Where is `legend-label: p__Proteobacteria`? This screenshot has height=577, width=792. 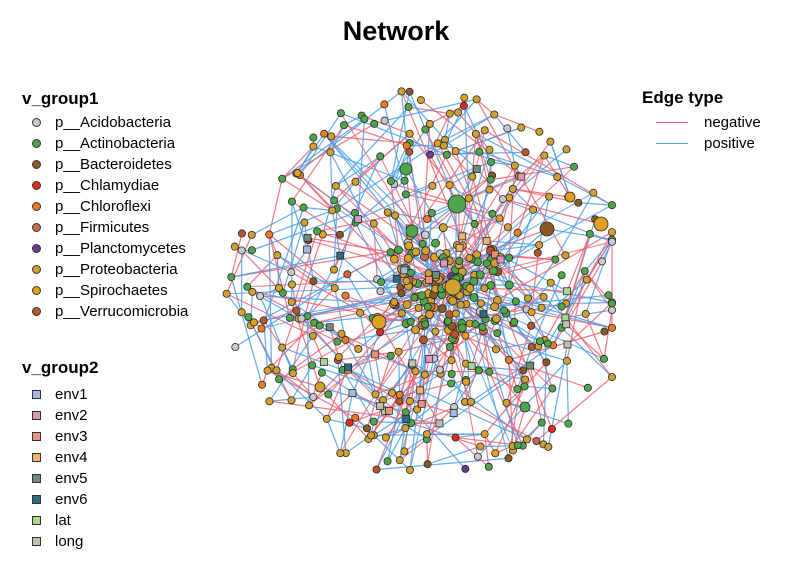 legend-label: p__Proteobacteria is located at coordinates (116, 269).